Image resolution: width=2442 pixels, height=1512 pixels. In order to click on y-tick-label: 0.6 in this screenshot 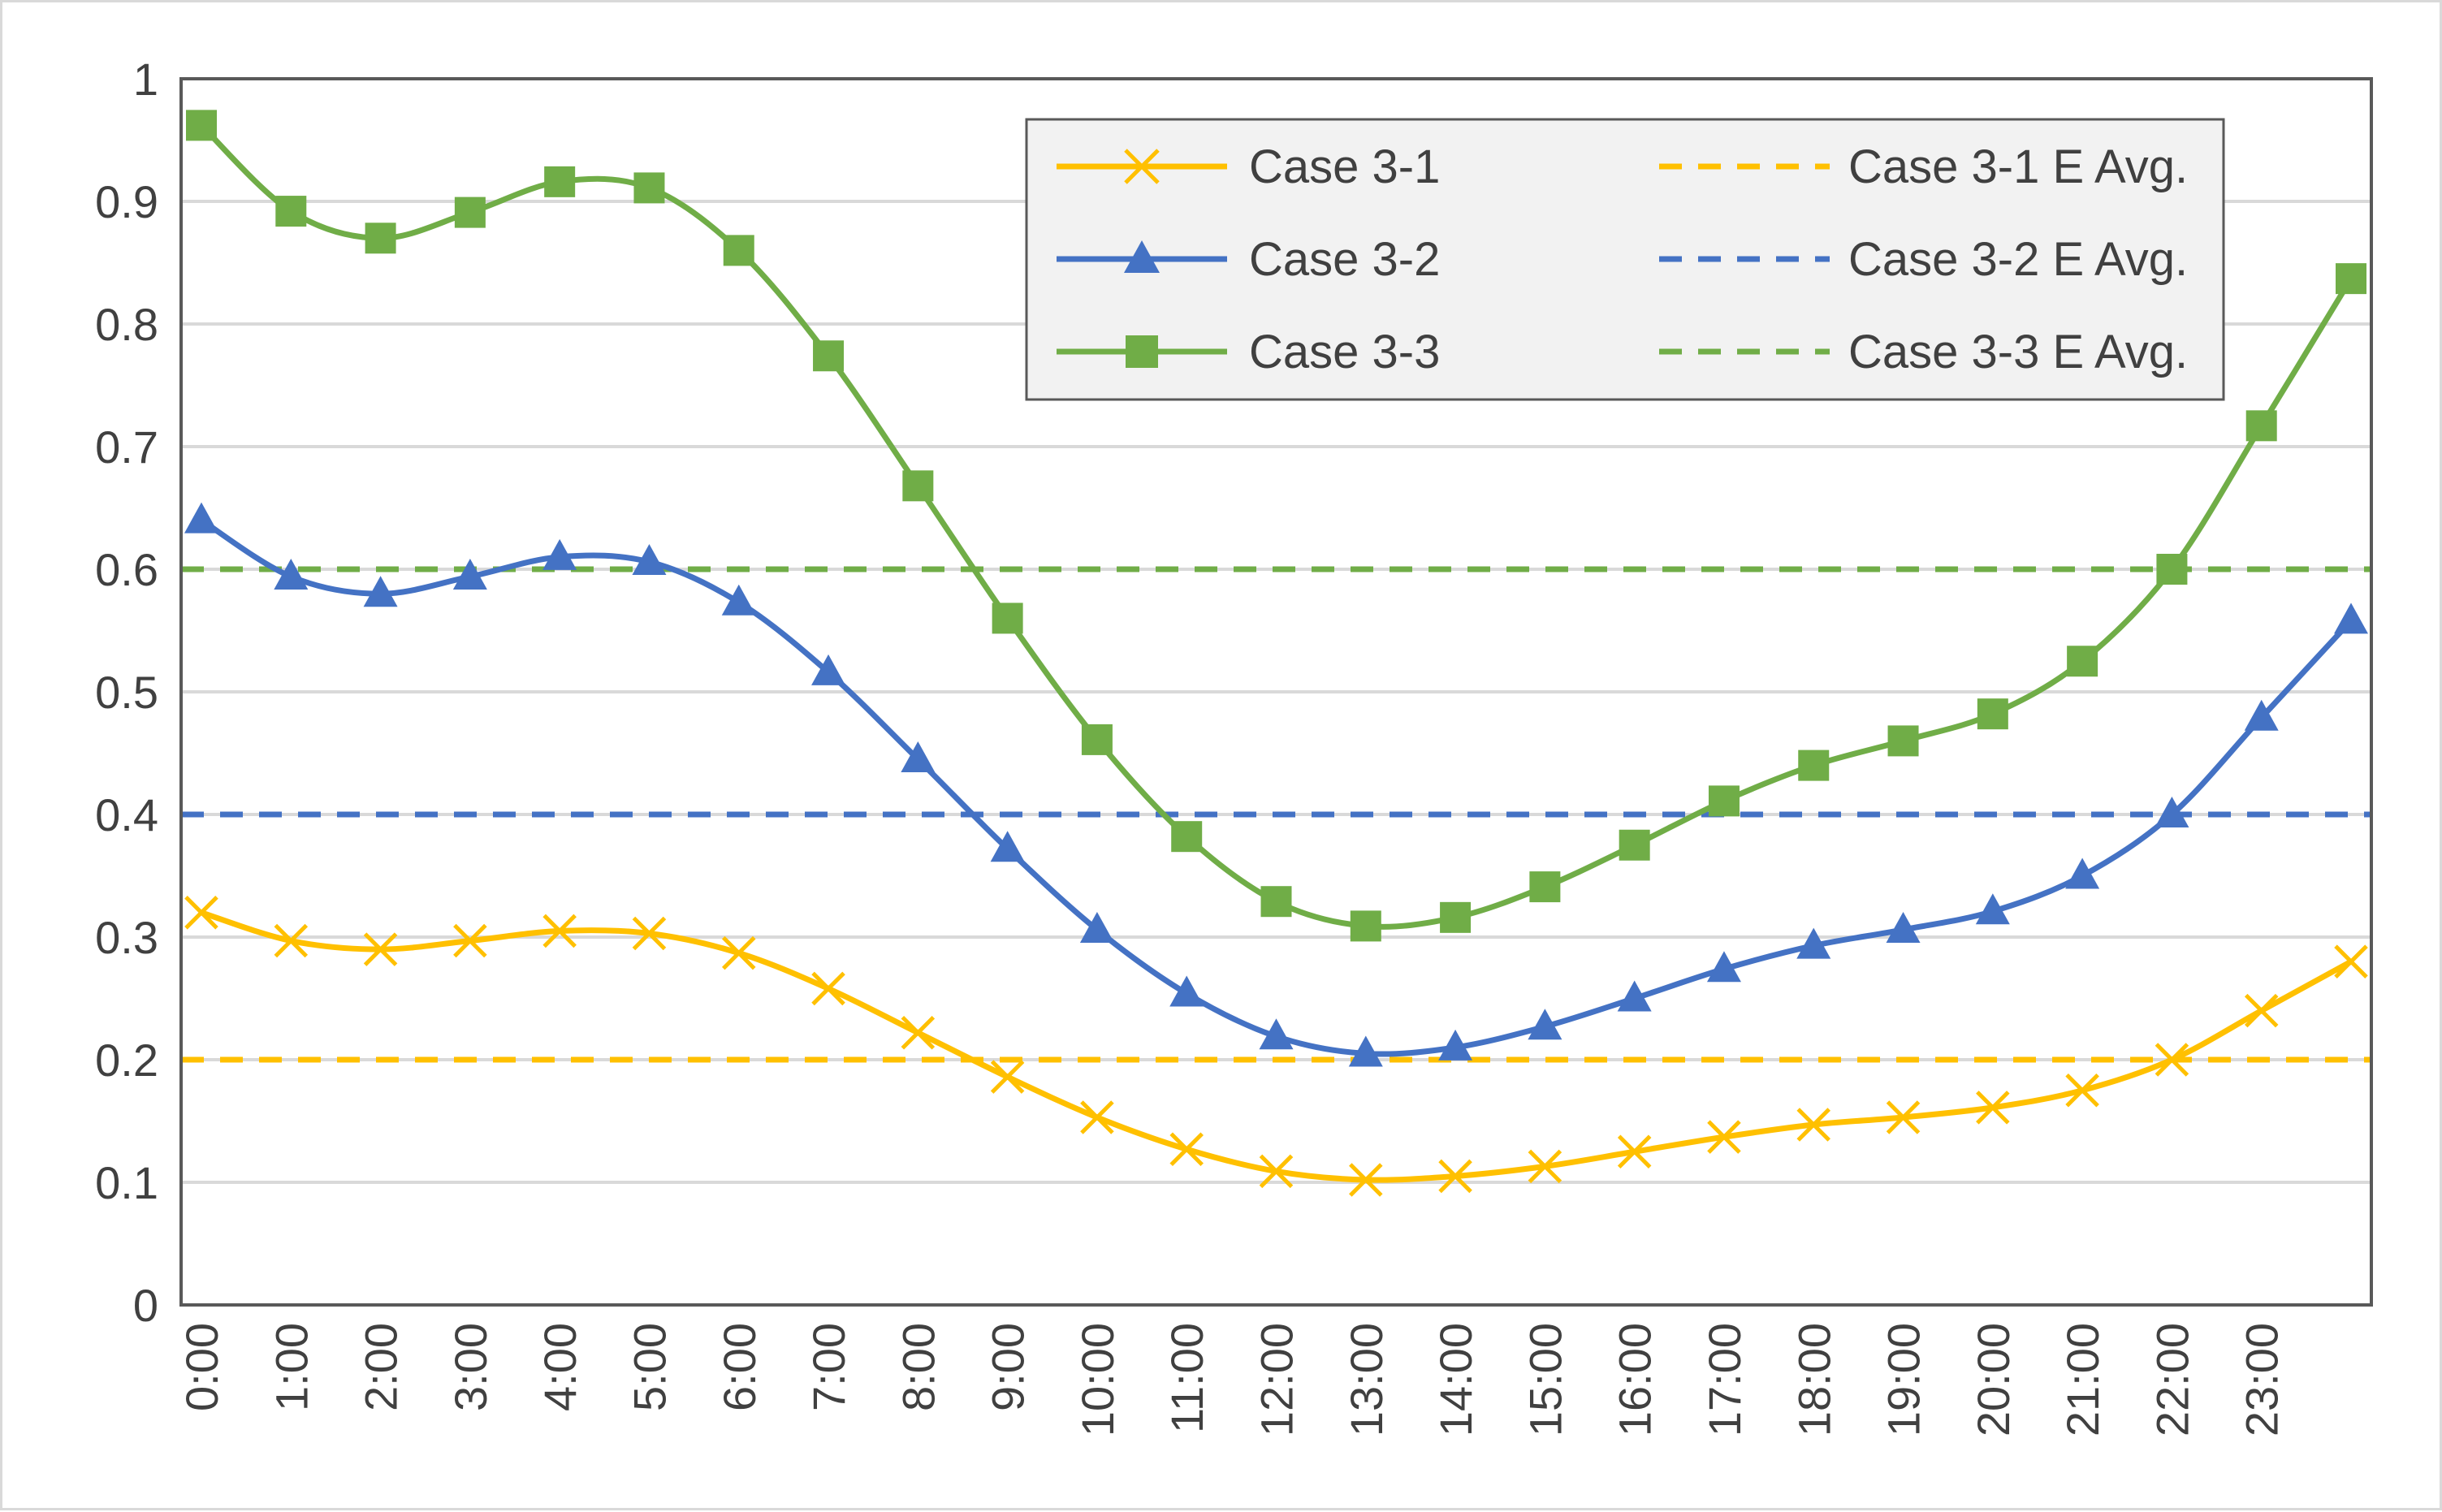, I will do `click(126, 569)`.